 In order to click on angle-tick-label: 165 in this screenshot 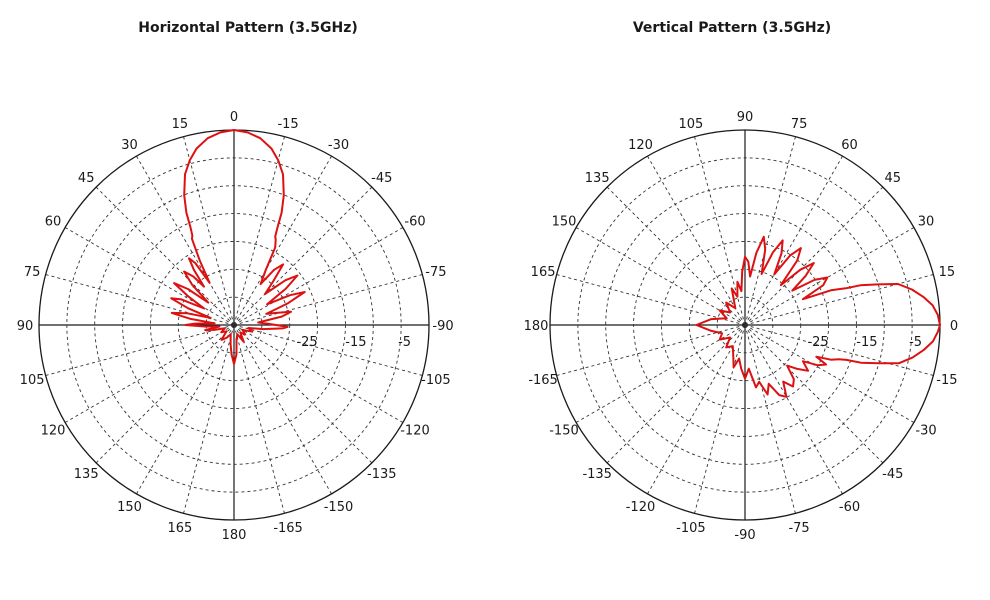, I will do `click(179, 528)`.